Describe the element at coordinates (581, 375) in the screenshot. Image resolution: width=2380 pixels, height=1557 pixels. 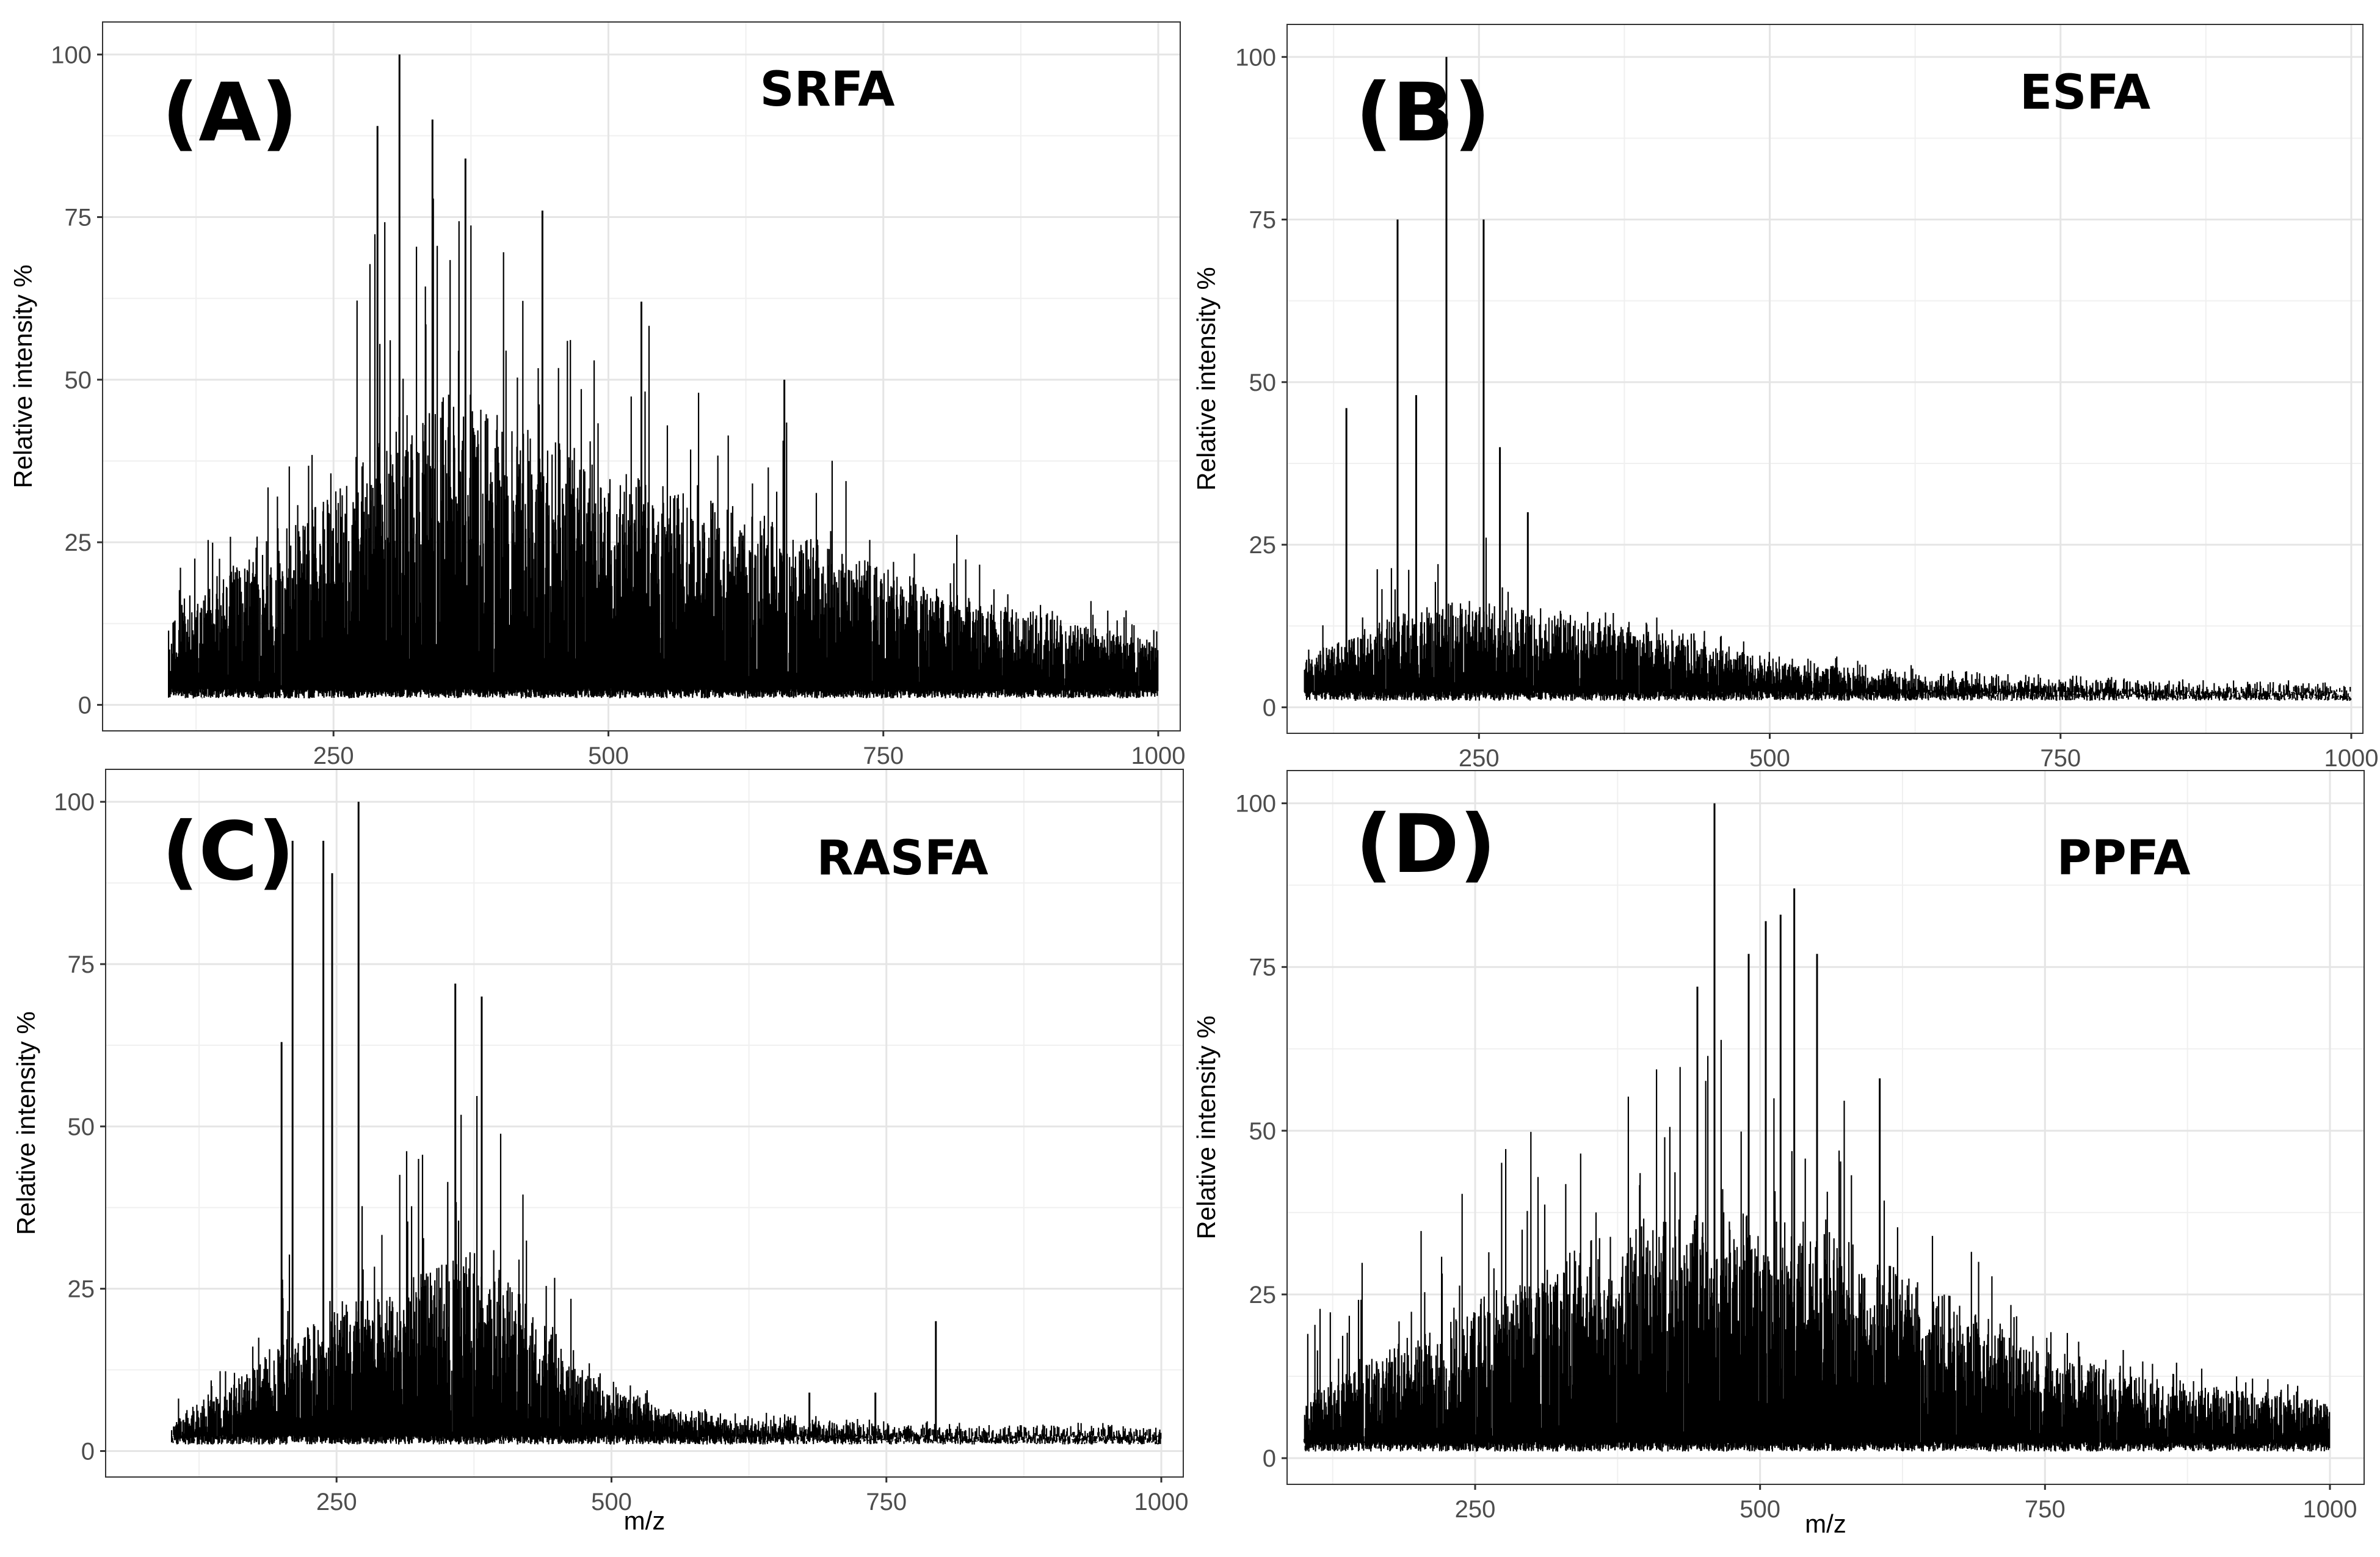
I see `panel-a-peaks` at that location.